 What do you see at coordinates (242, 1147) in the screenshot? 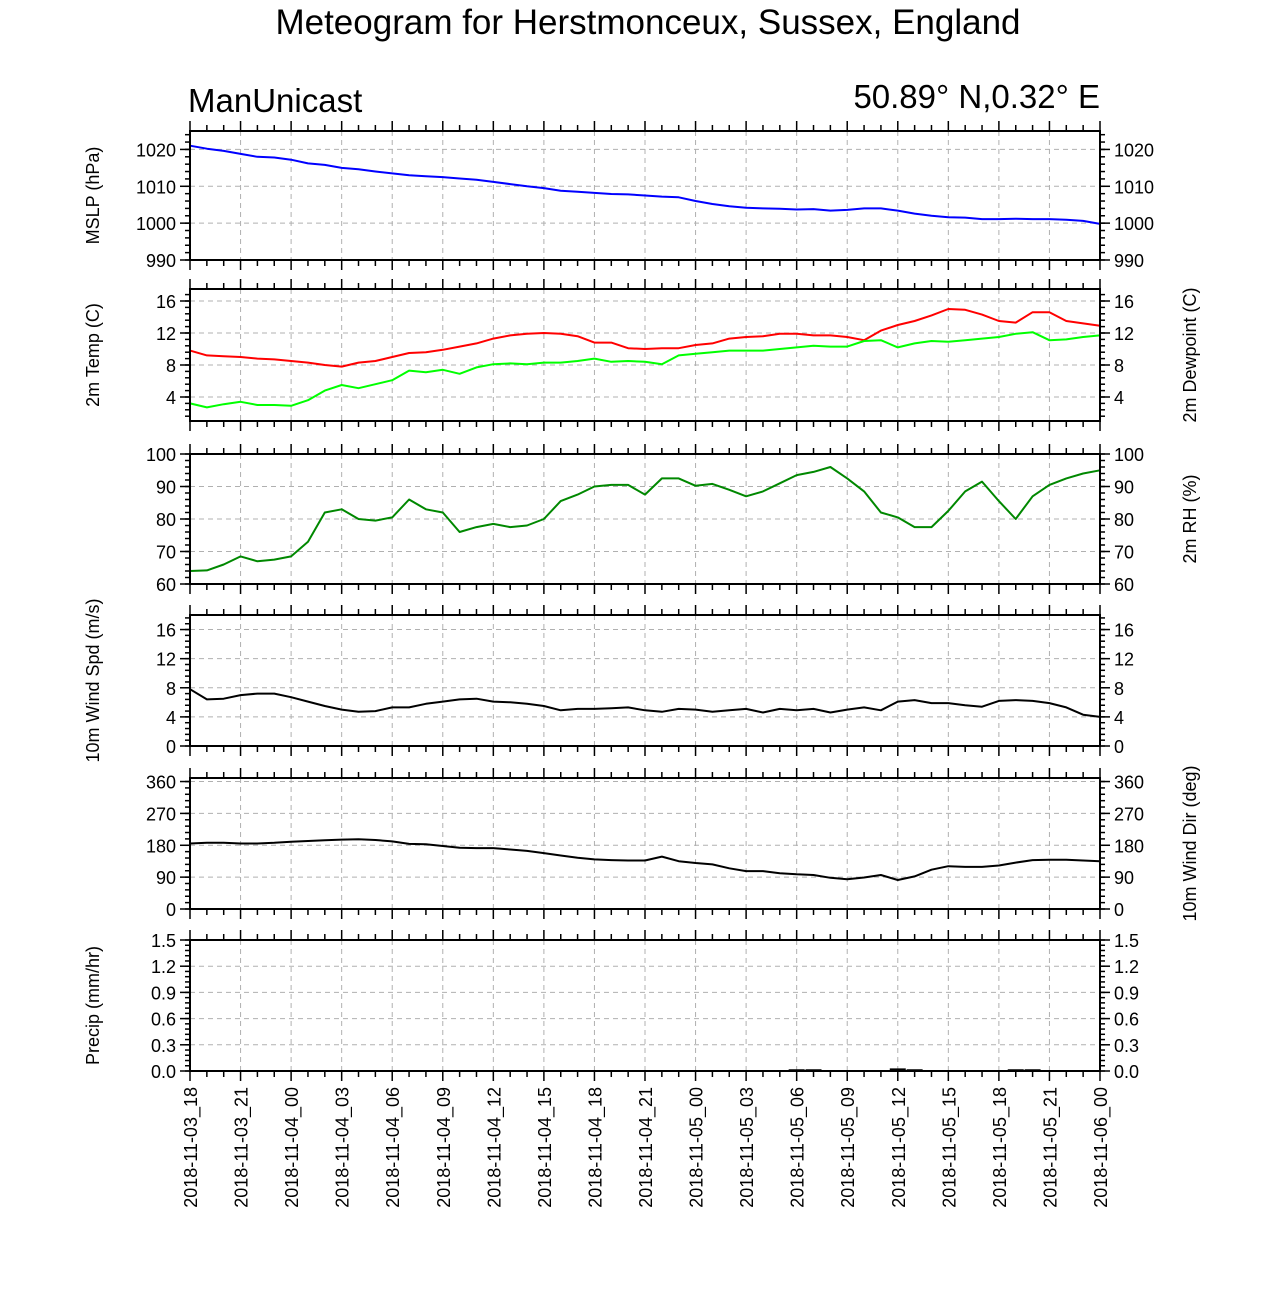
I see `x-tick-label: 2018-11-03_21` at bounding box center [242, 1147].